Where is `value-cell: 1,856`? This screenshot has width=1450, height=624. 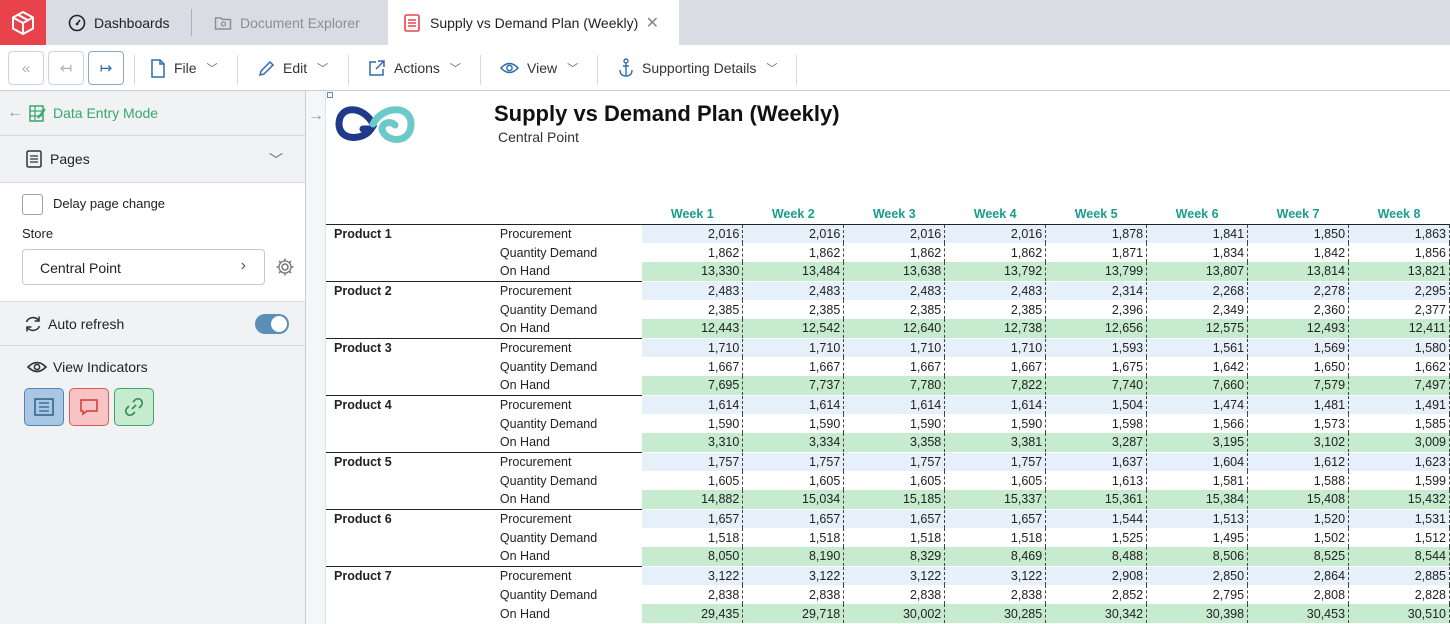 value-cell: 1,856 is located at coordinates (1399, 252).